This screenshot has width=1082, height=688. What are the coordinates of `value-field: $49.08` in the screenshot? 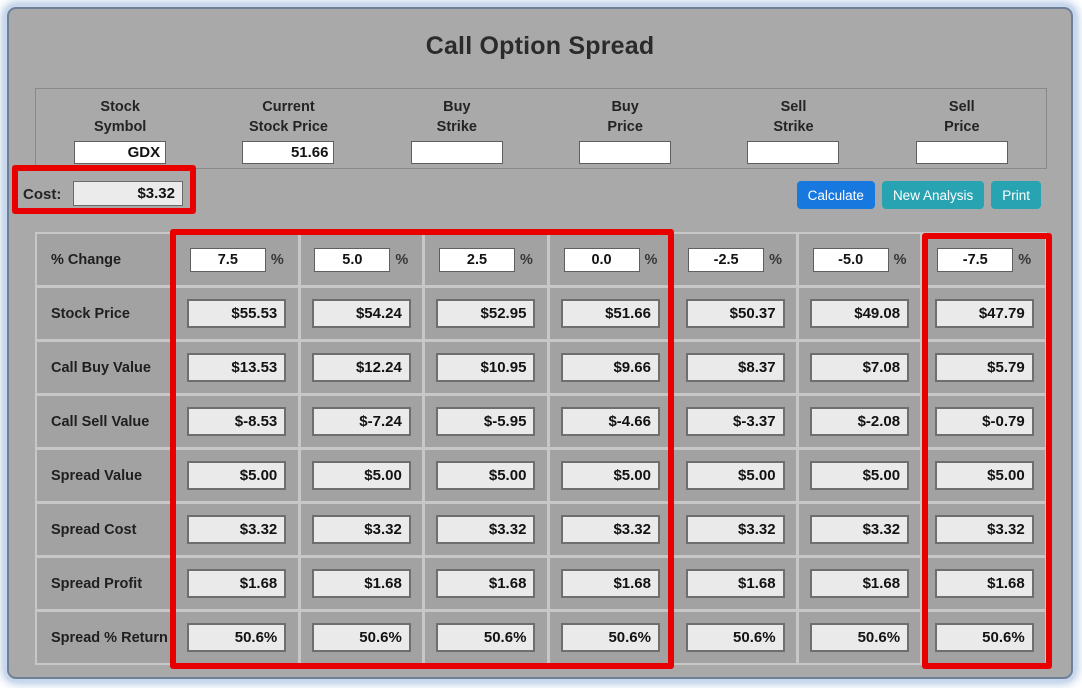 It's located at (860, 313).